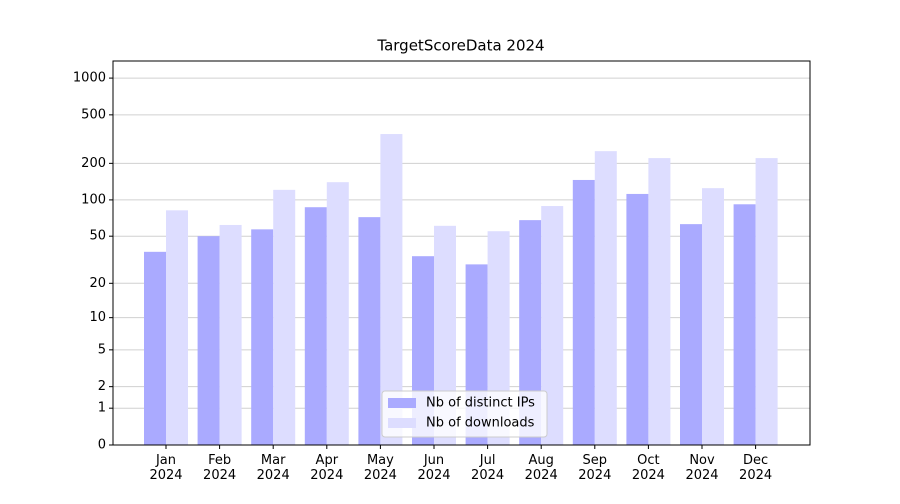  I want to click on x-tick-label: Oct 2024, so click(648, 468).